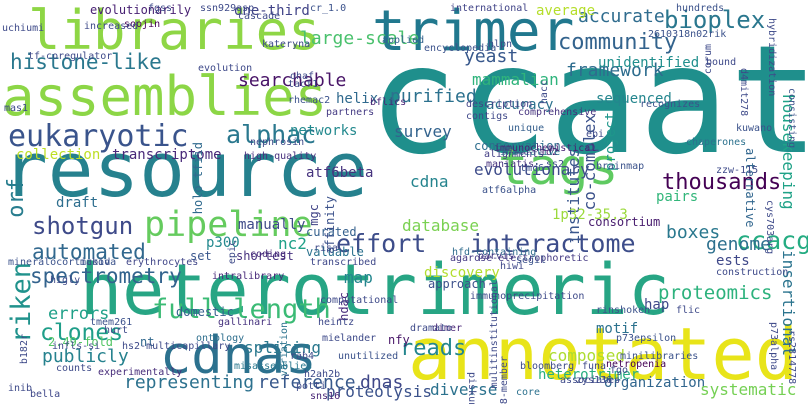  Describe the element at coordinates (399, 340) in the screenshot. I see `word: nfy` at that location.